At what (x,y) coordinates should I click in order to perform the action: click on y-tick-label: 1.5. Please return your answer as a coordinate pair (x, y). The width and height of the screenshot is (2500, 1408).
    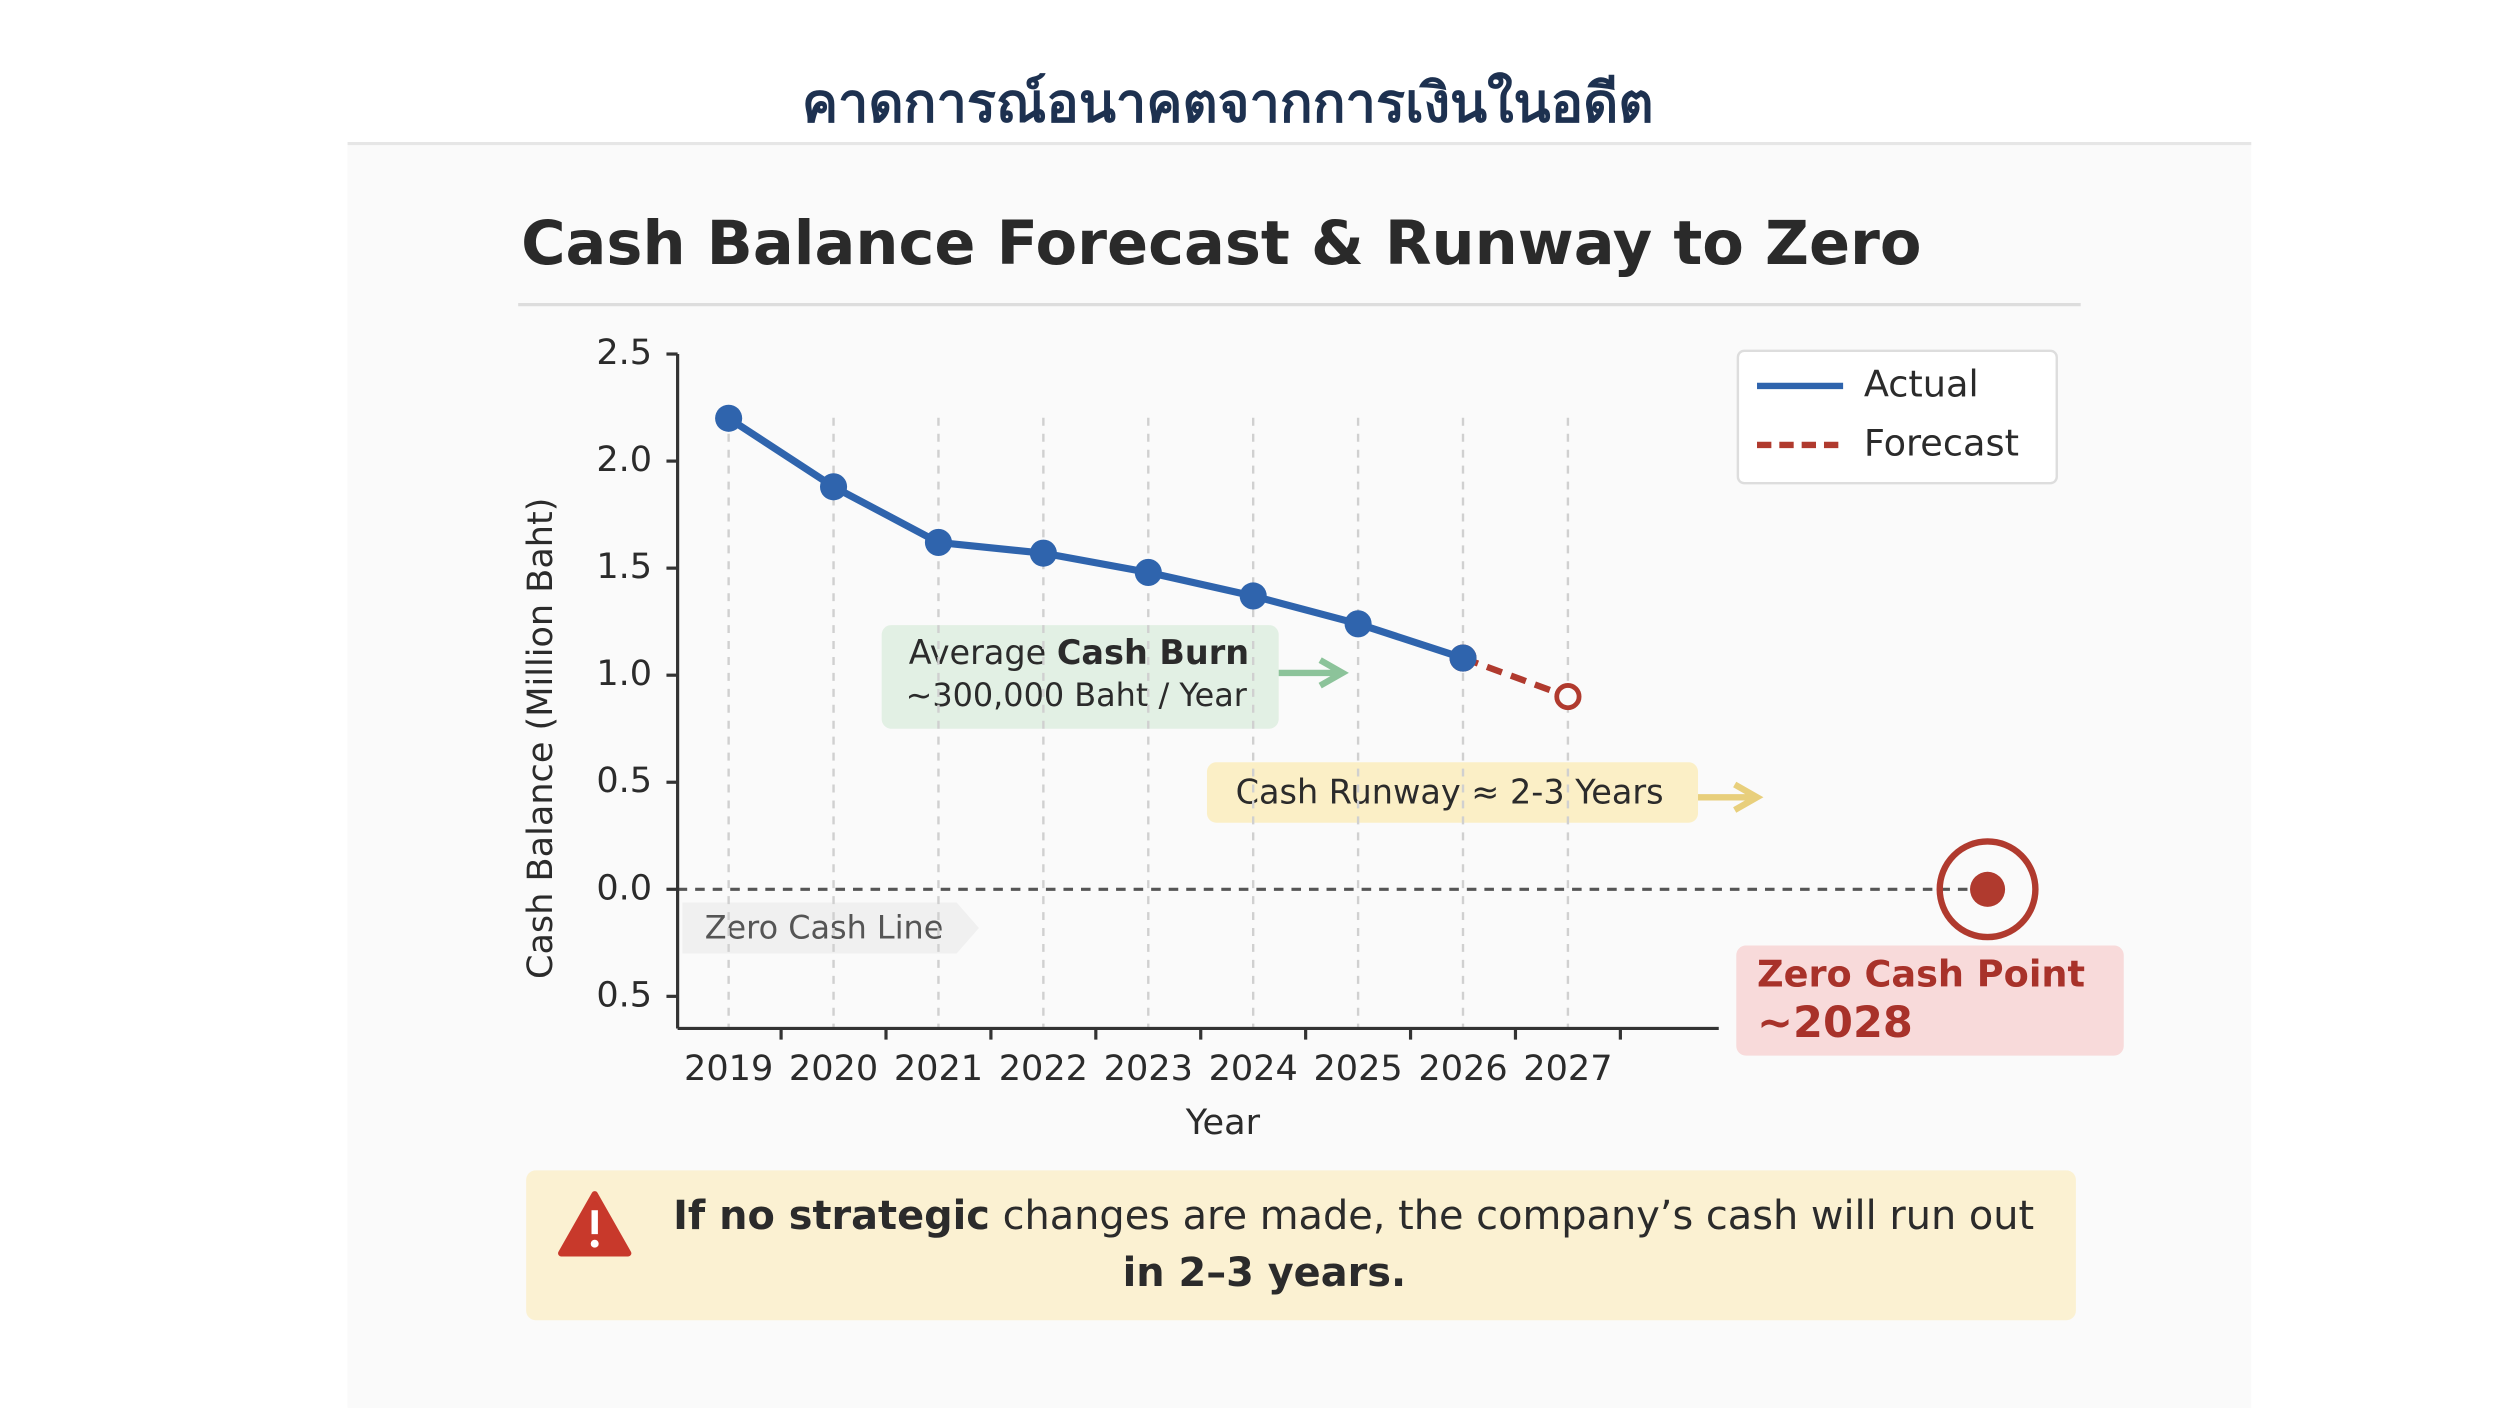
    Looking at the image, I should click on (624, 566).